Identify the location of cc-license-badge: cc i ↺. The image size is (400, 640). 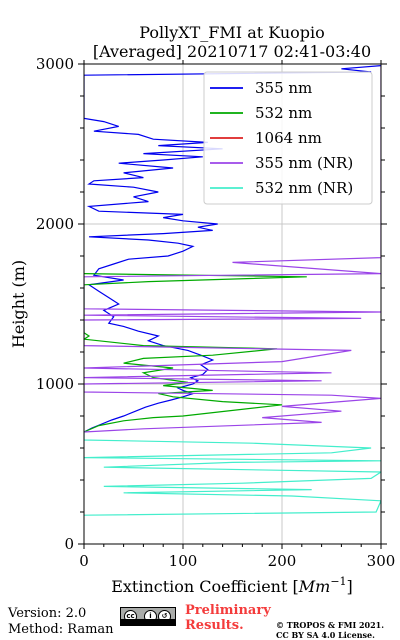
(148, 616).